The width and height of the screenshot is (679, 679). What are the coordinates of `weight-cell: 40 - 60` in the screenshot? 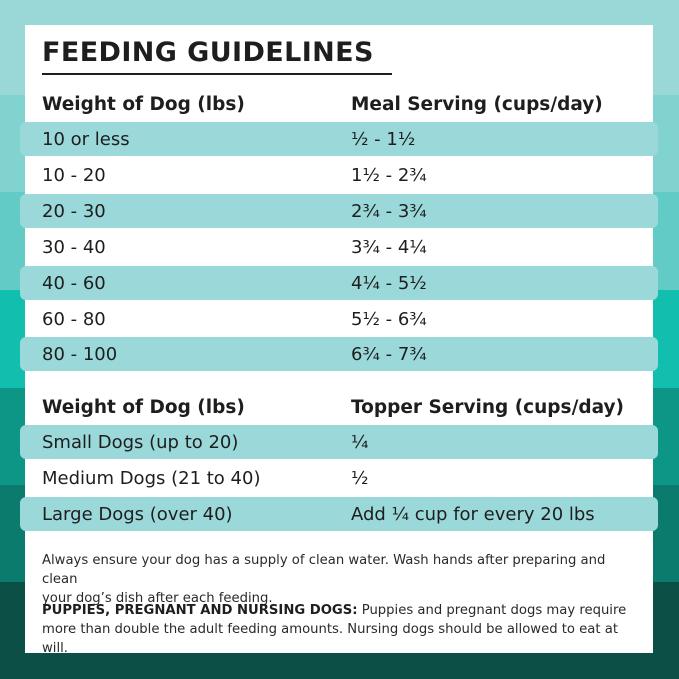 It's located at (74, 283).